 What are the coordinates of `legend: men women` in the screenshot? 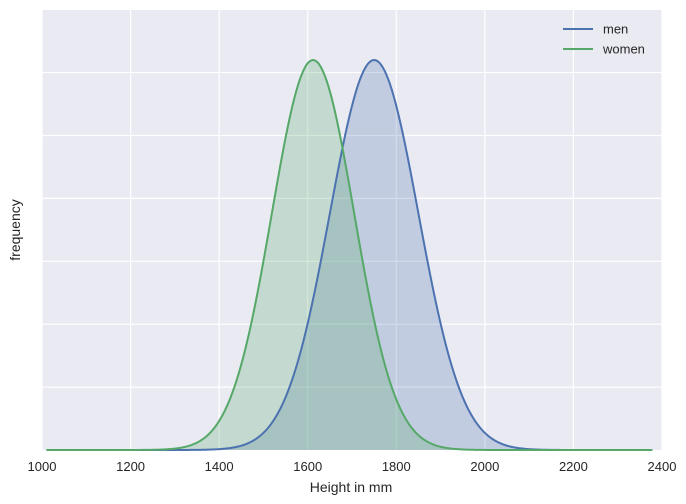 It's located at (604, 39).